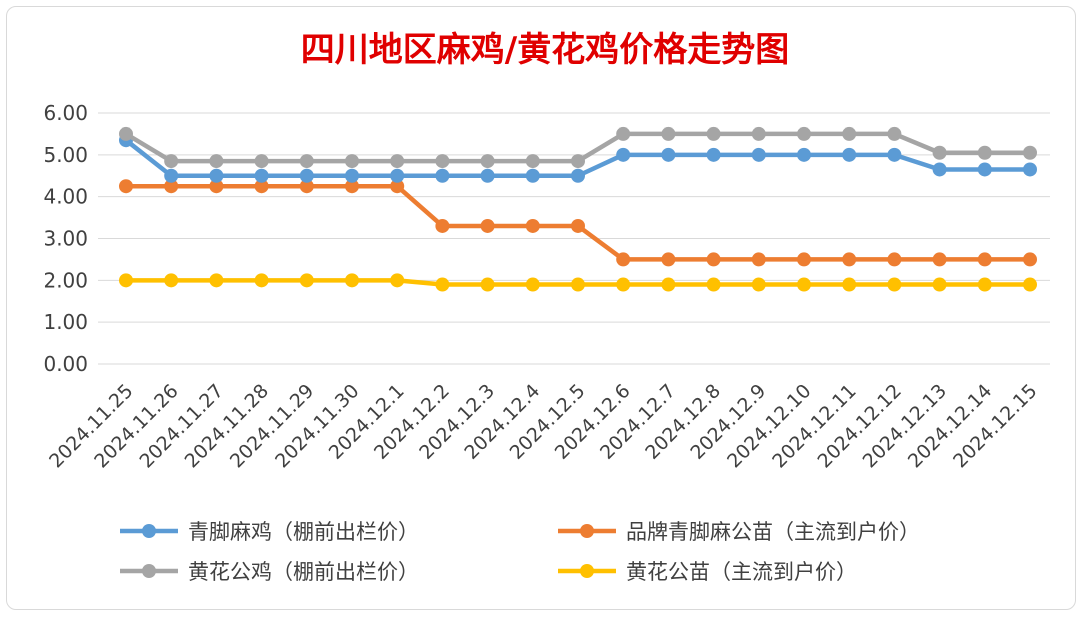 The width and height of the screenshot is (1084, 618). I want to click on y-tick-label: 2.00, so click(65, 280).